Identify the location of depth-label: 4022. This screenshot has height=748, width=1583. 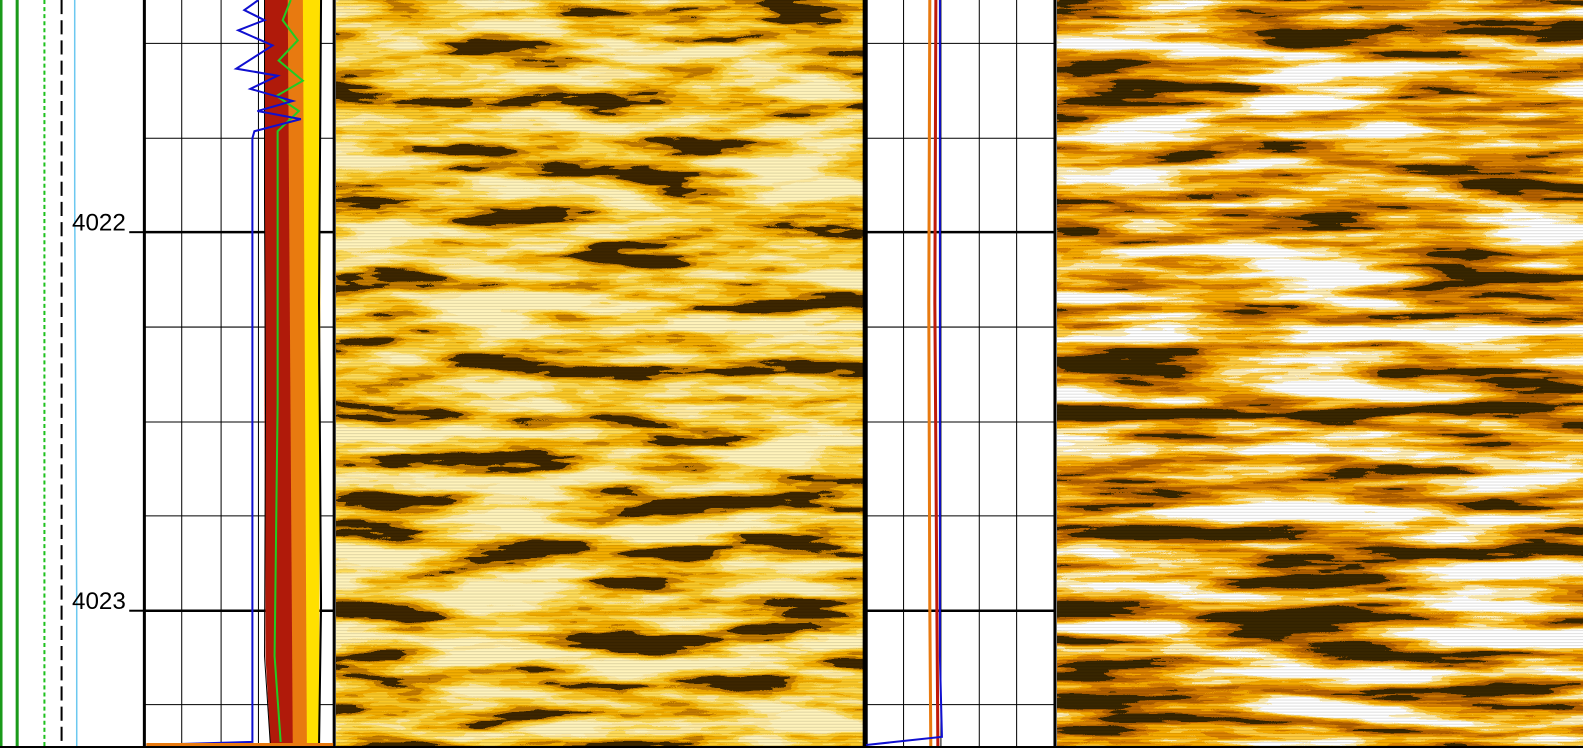
(99, 222).